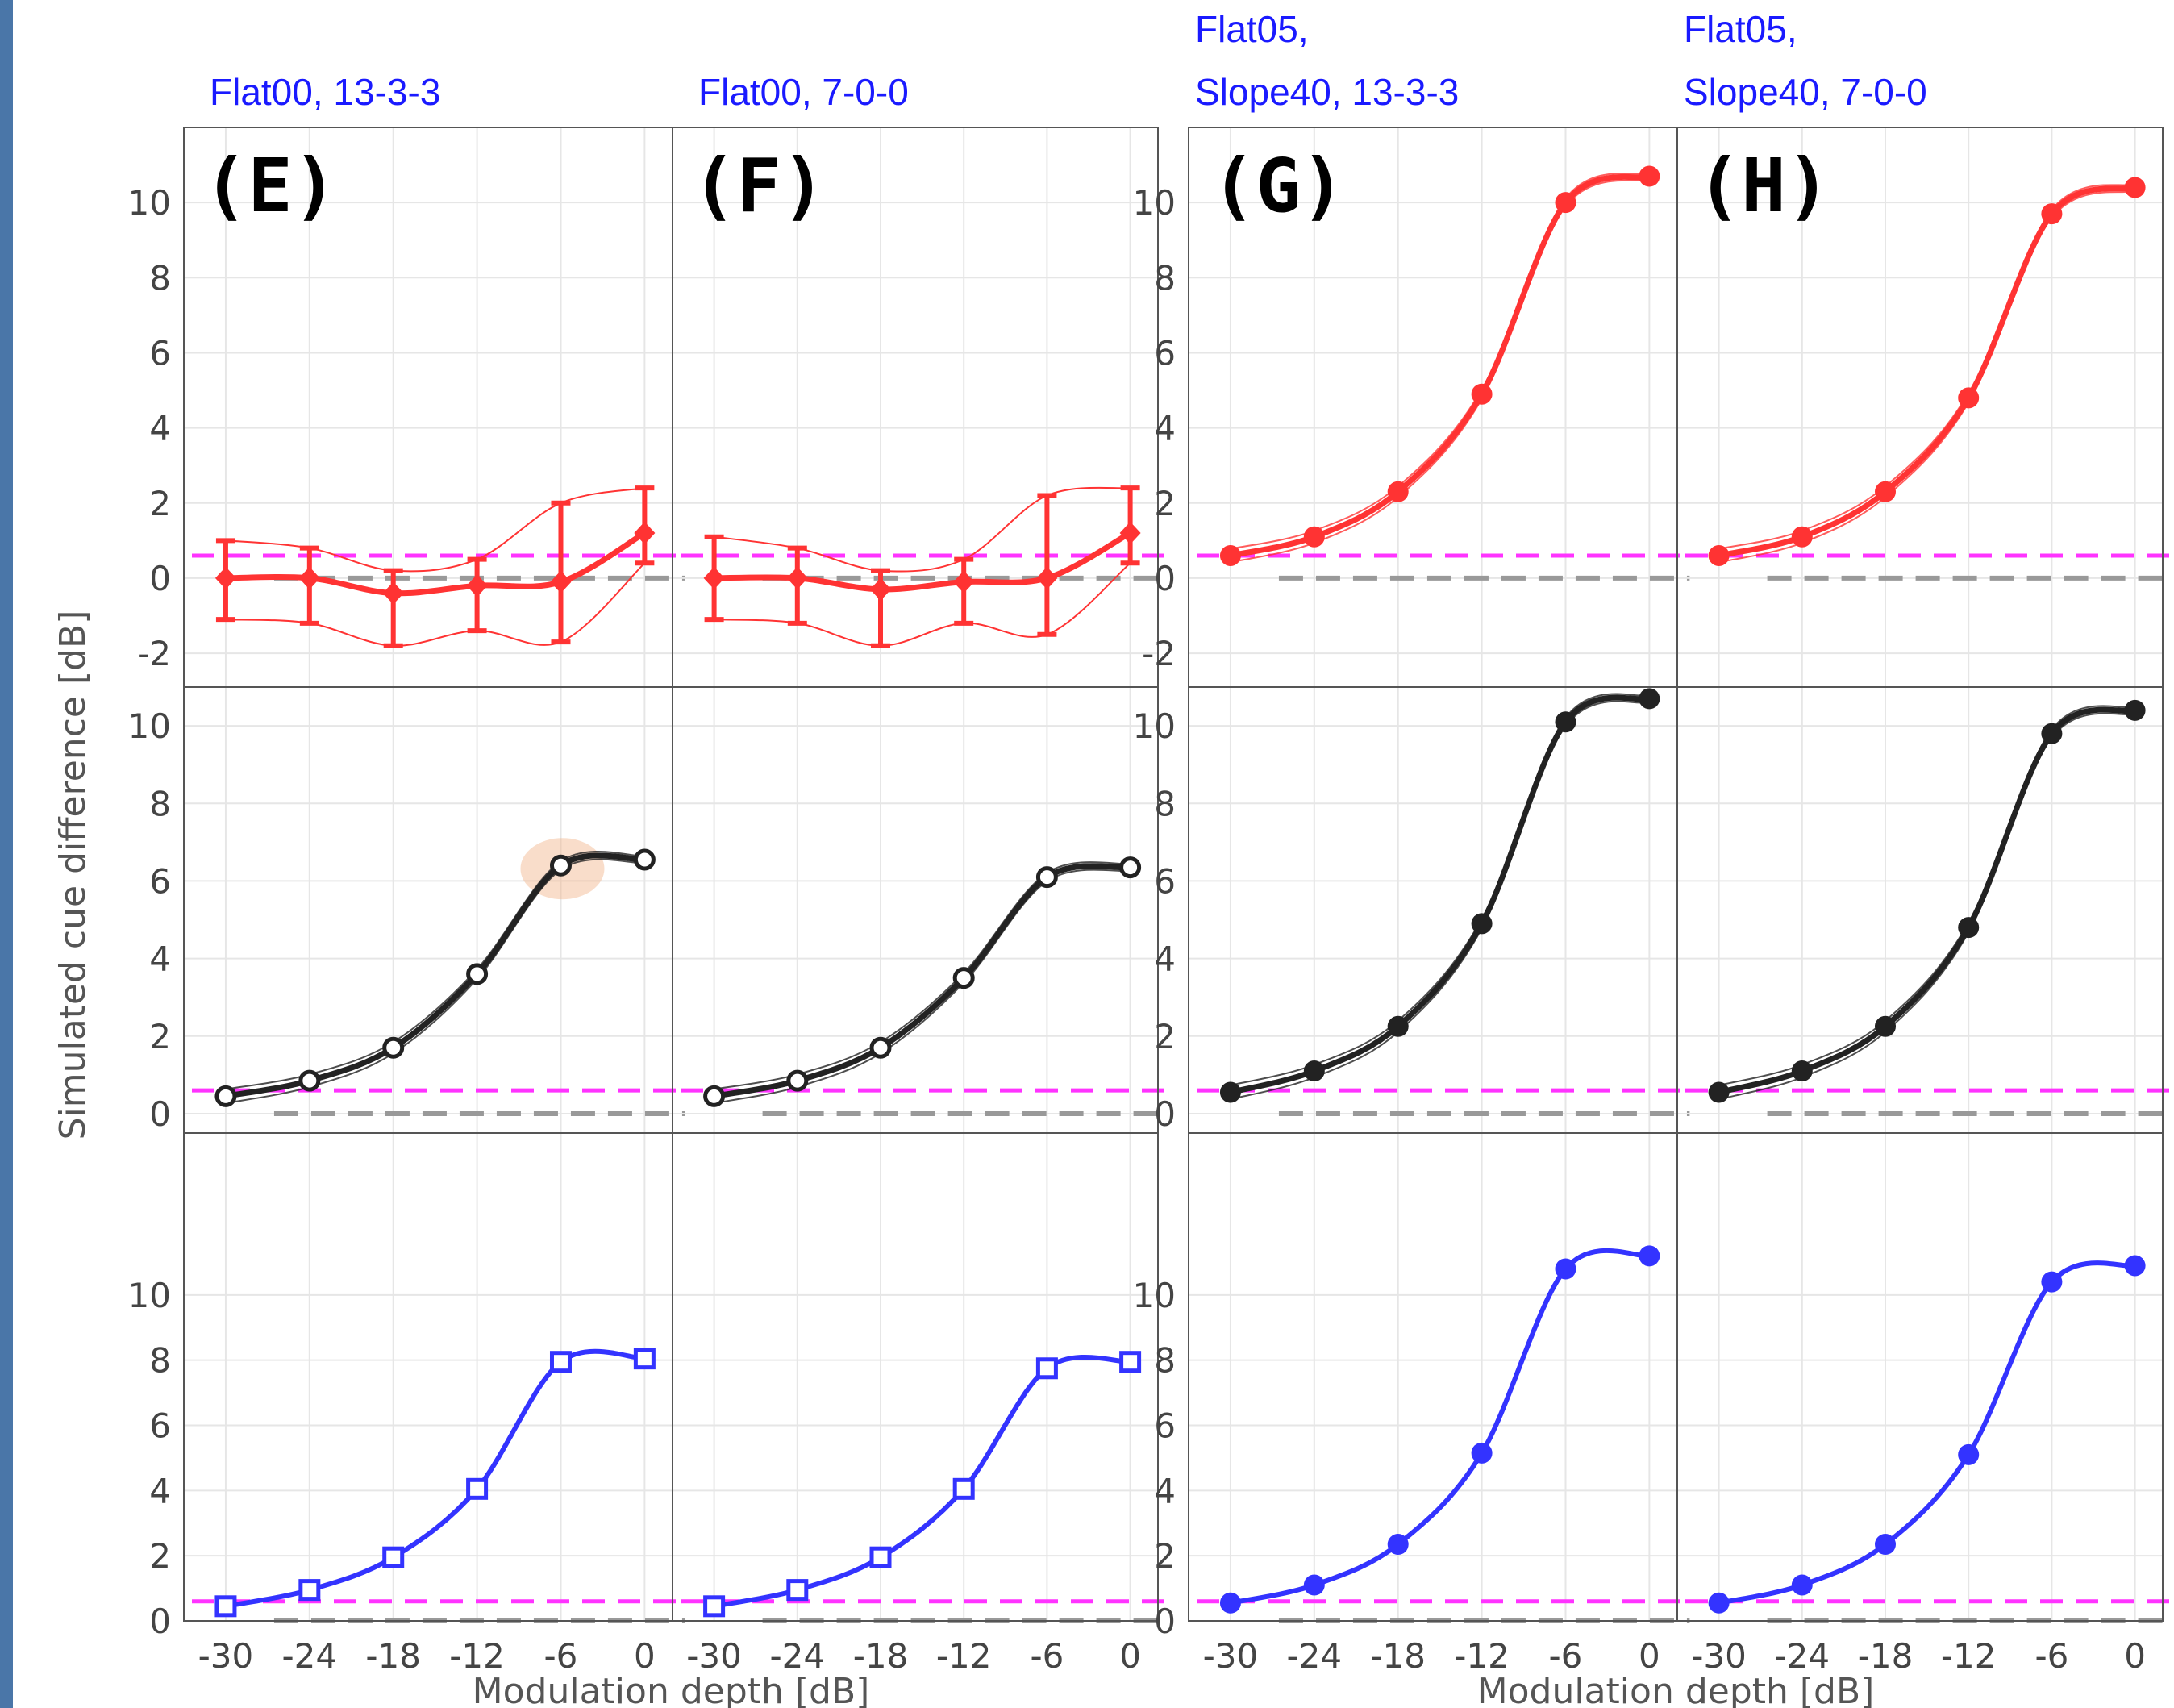  I want to click on panel-label: (G), so click(1278, 186).